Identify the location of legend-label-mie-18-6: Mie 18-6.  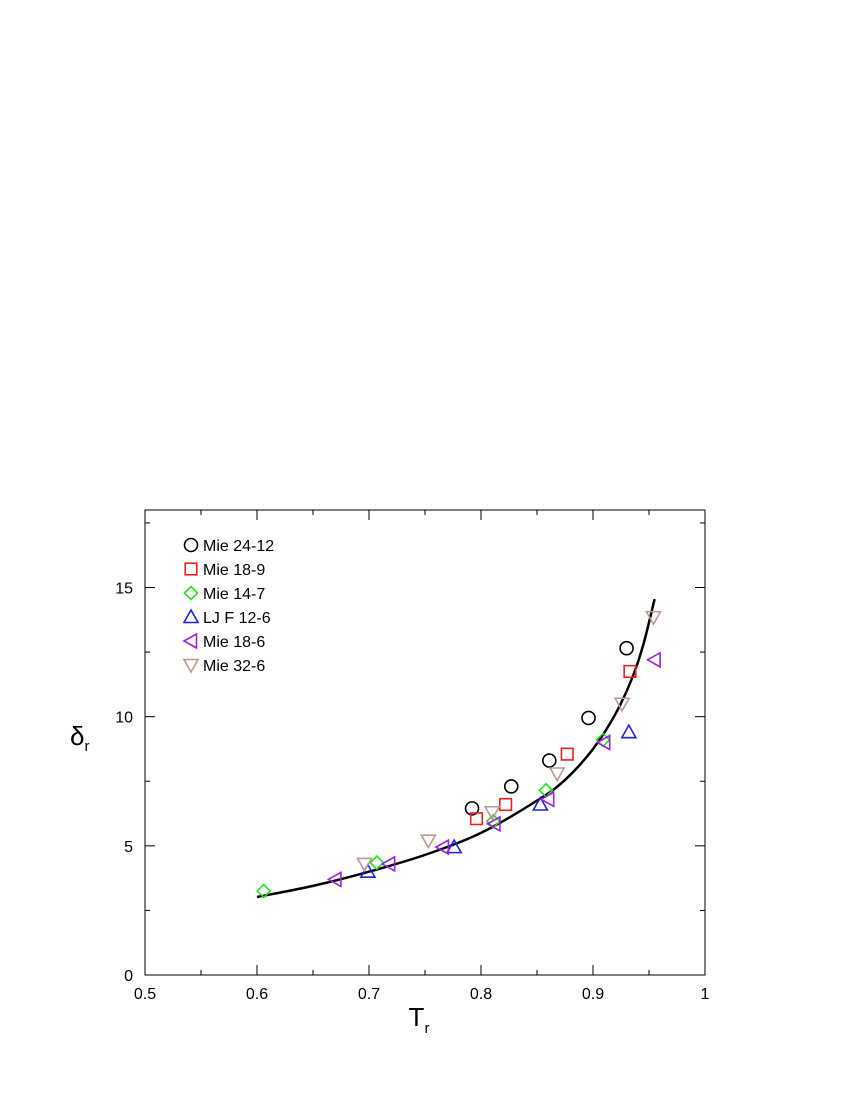
(234, 642).